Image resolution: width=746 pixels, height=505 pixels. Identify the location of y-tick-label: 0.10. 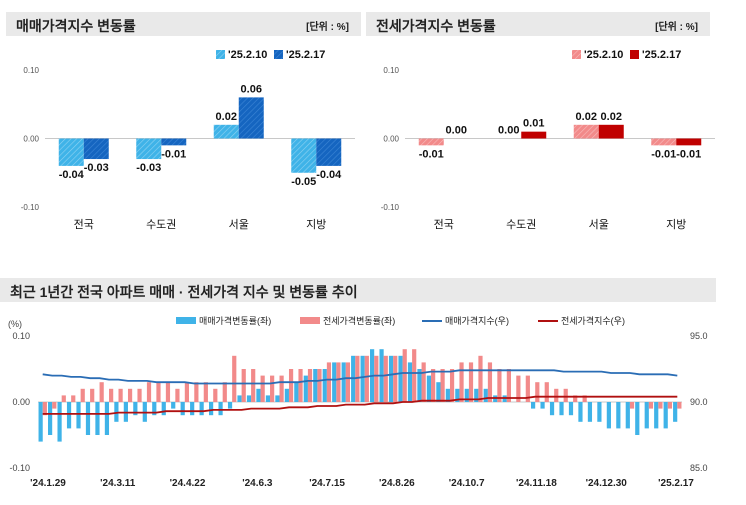
(31, 70).